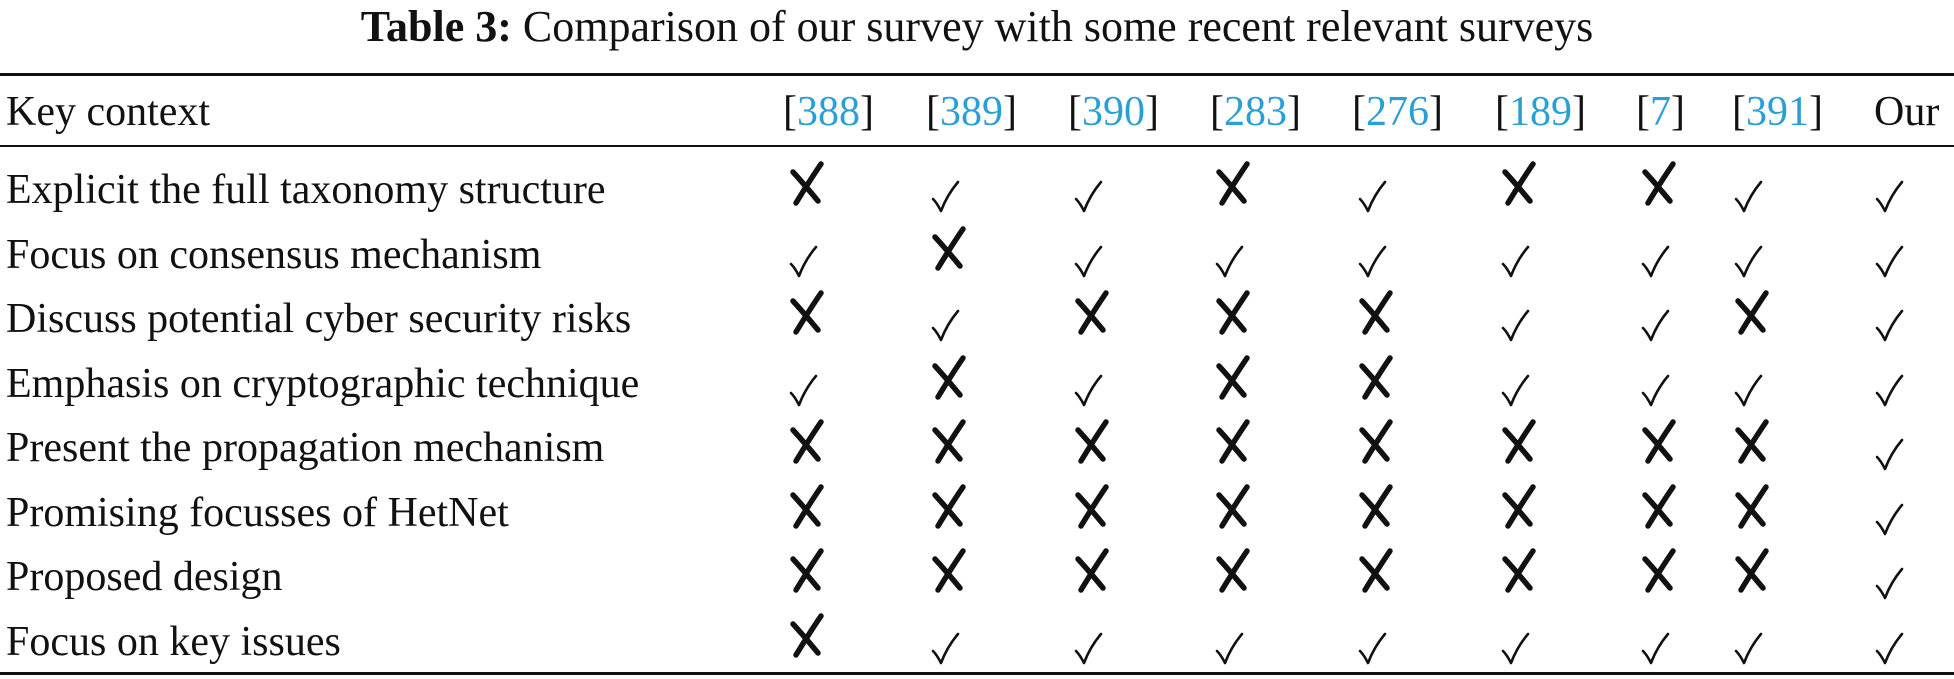  I want to click on table-row: Present the propagation mechanism, so click(977, 448).